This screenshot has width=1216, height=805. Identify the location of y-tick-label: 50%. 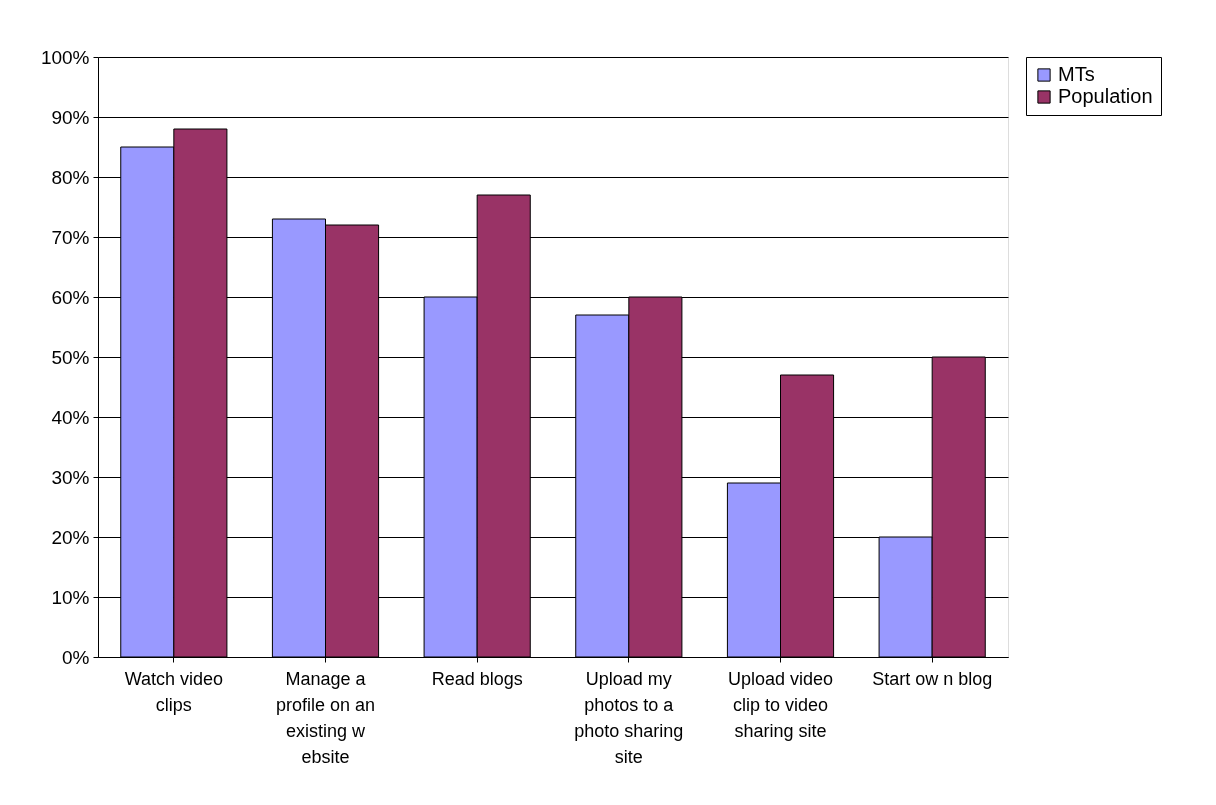
(70, 357).